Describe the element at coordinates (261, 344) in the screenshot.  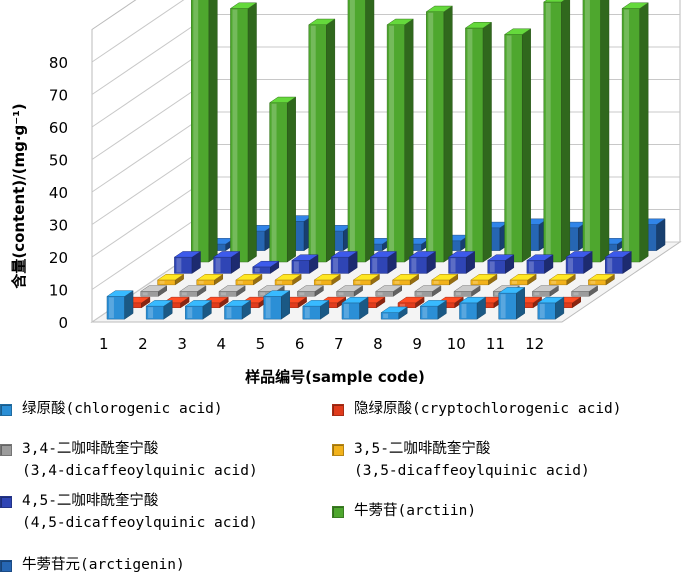
I see `x-tick-label: 5` at that location.